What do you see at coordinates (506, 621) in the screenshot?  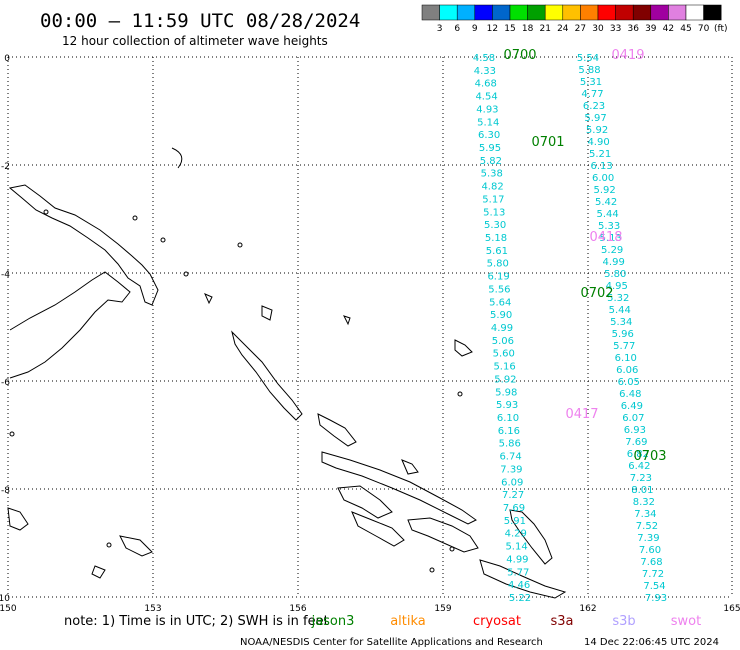 I see `mission-legend: jason3 altika cryosat s3a s3b swot` at bounding box center [506, 621].